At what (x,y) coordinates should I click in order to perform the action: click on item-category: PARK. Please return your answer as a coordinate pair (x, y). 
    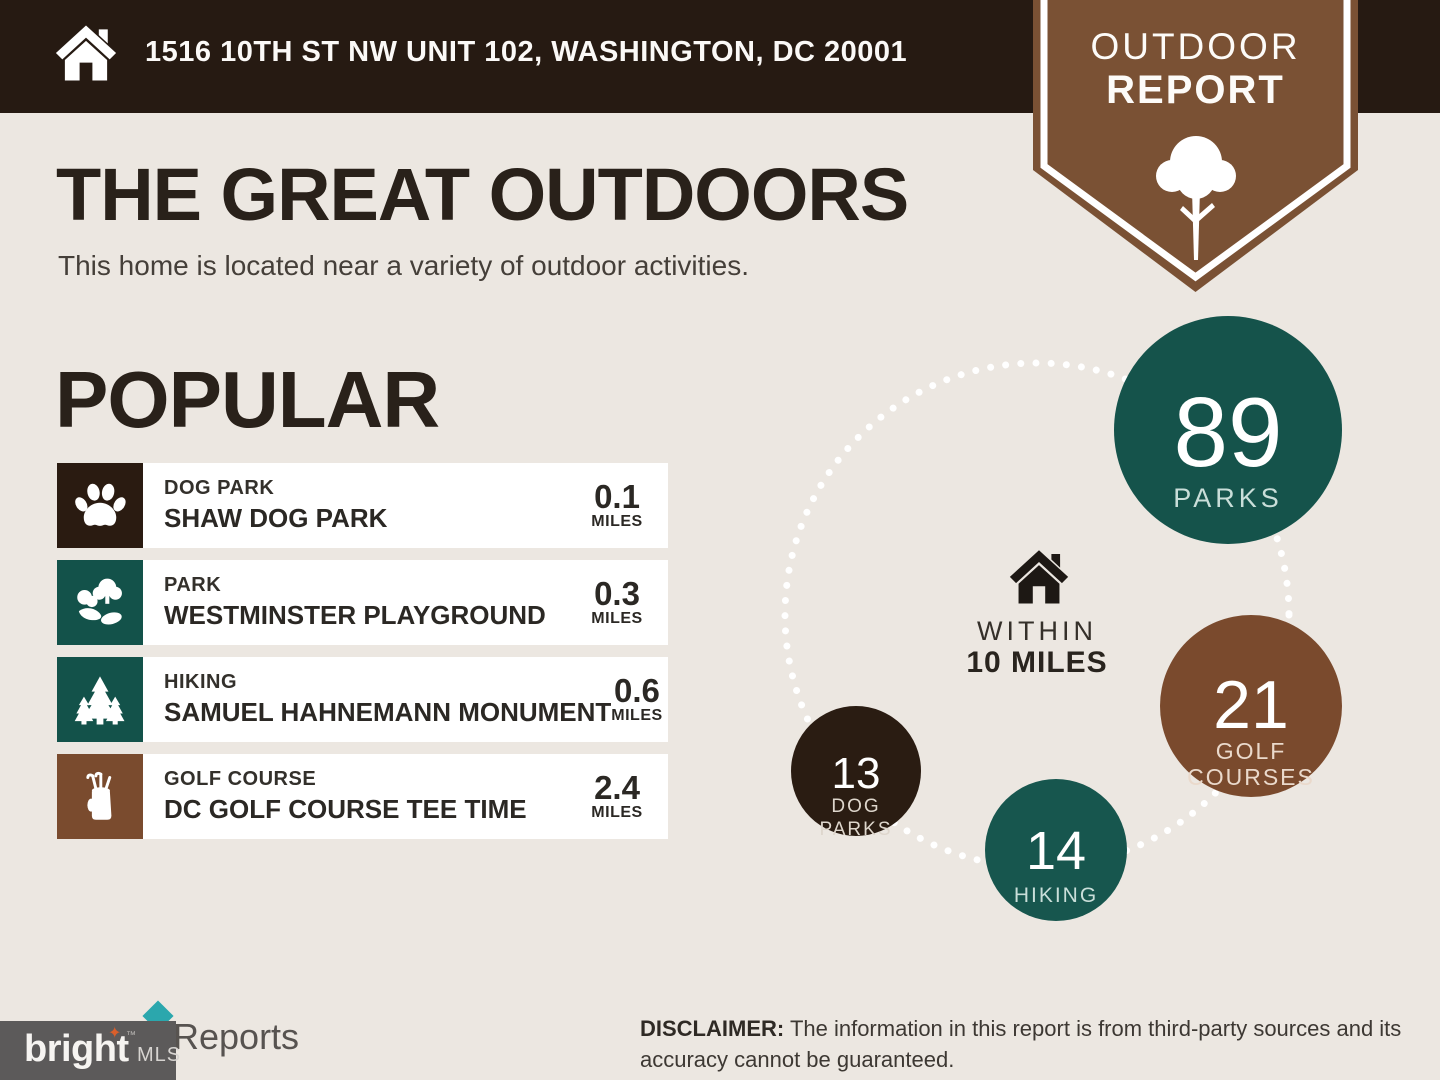
    Looking at the image, I should click on (193, 585).